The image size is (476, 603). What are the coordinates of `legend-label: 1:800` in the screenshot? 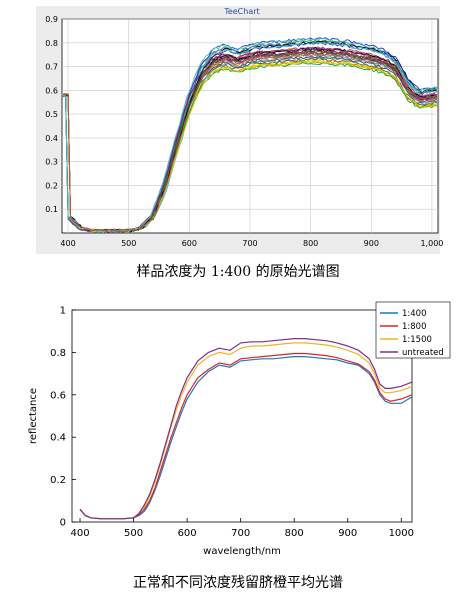 It's located at (414, 327).